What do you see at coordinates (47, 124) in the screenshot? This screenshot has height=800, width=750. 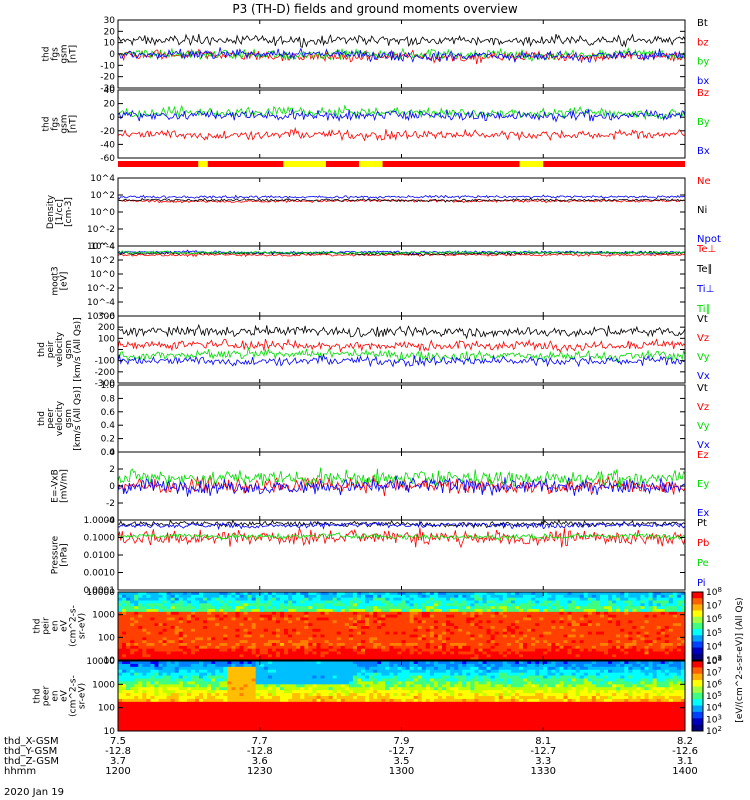 I see `y-axis-label: thd` at bounding box center [47, 124].